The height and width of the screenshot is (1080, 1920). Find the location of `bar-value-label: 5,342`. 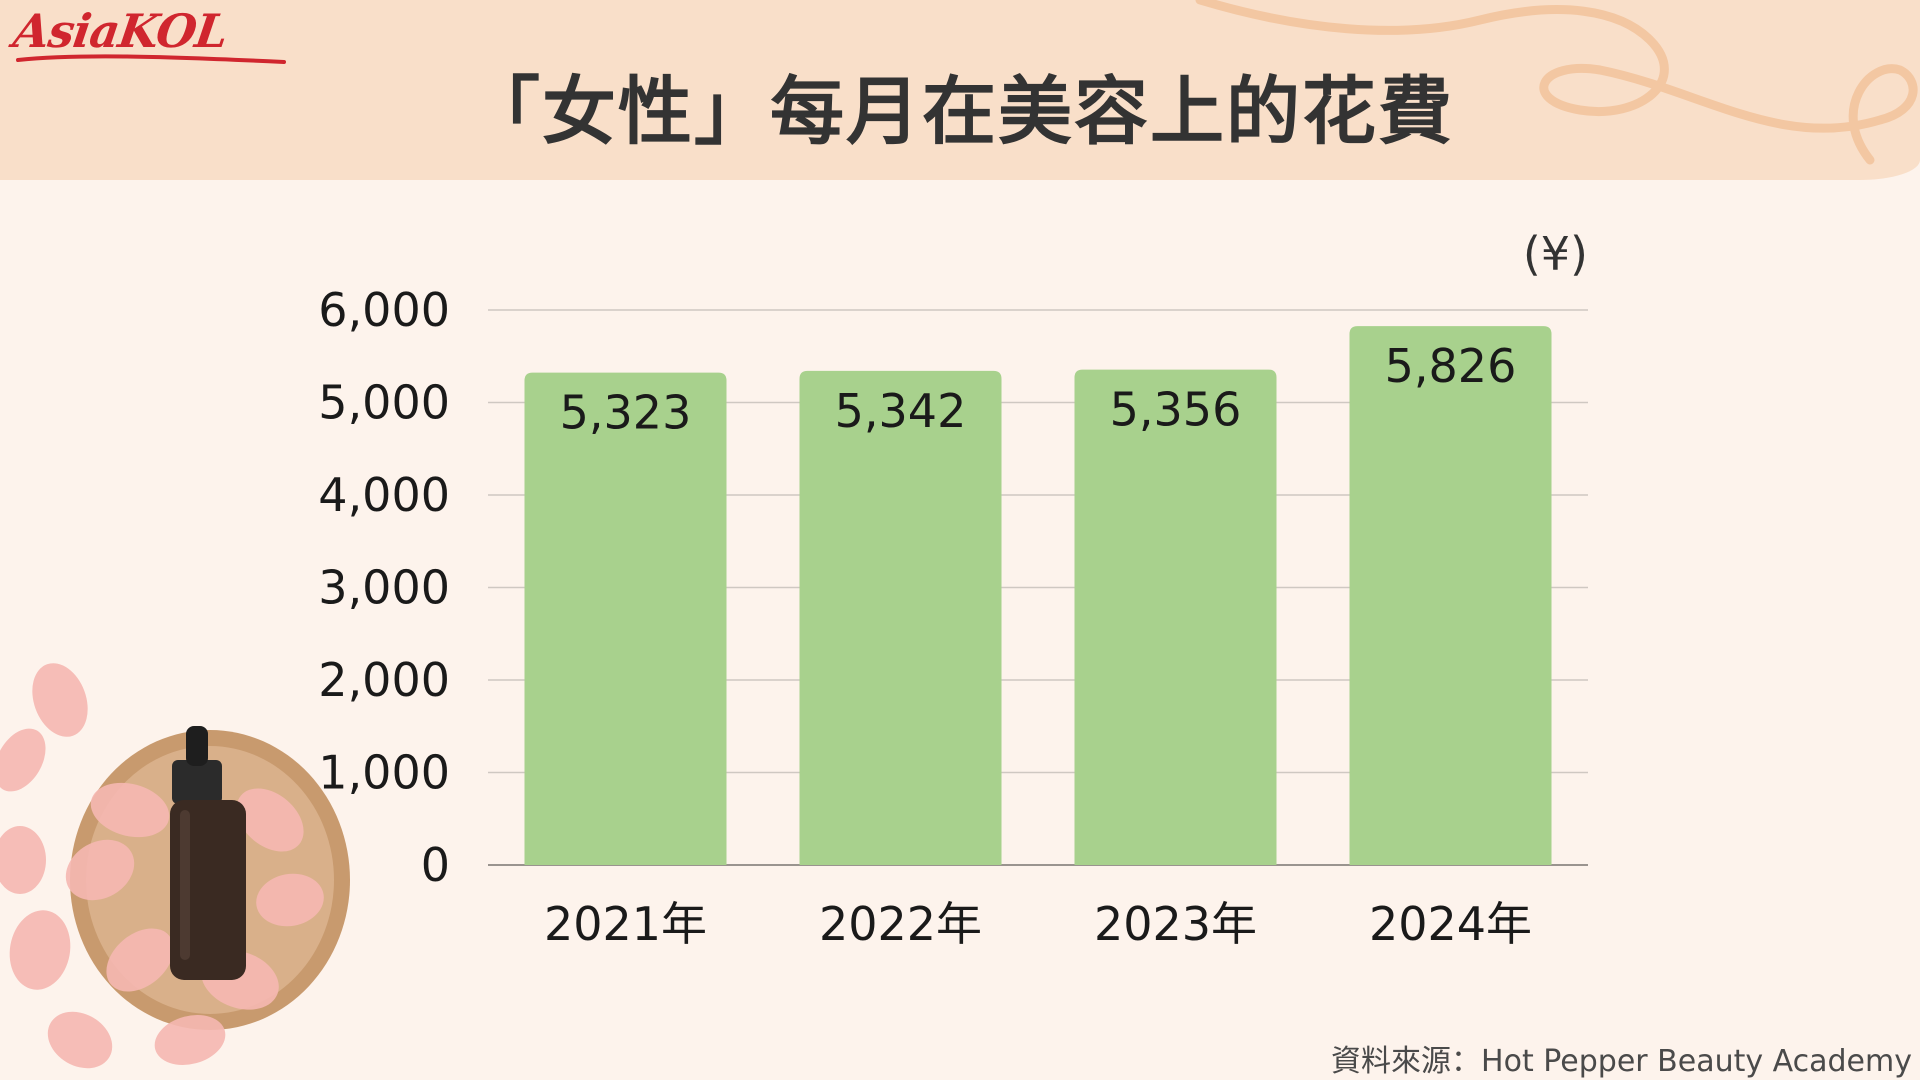

bar-value-label: 5,342 is located at coordinates (901, 411).